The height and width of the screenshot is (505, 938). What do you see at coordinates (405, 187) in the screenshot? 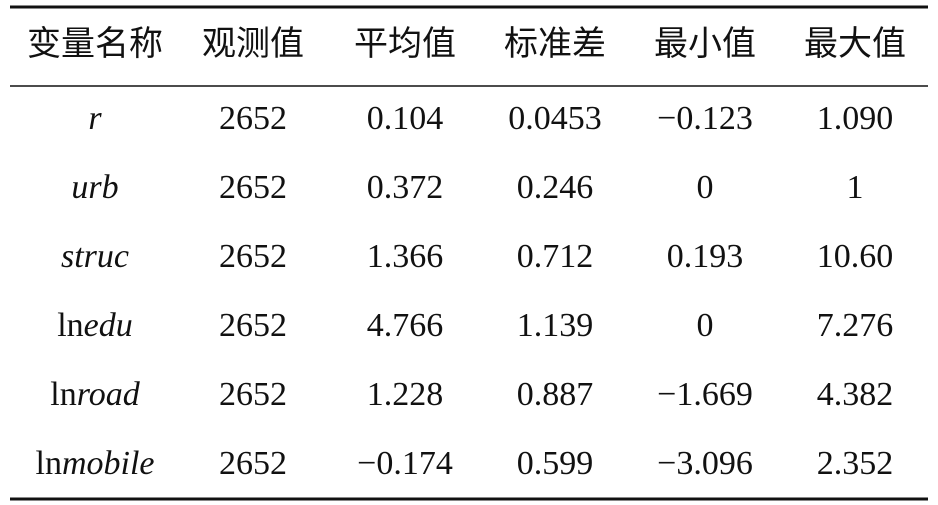
I see `data-cell: 0.372` at bounding box center [405, 187].